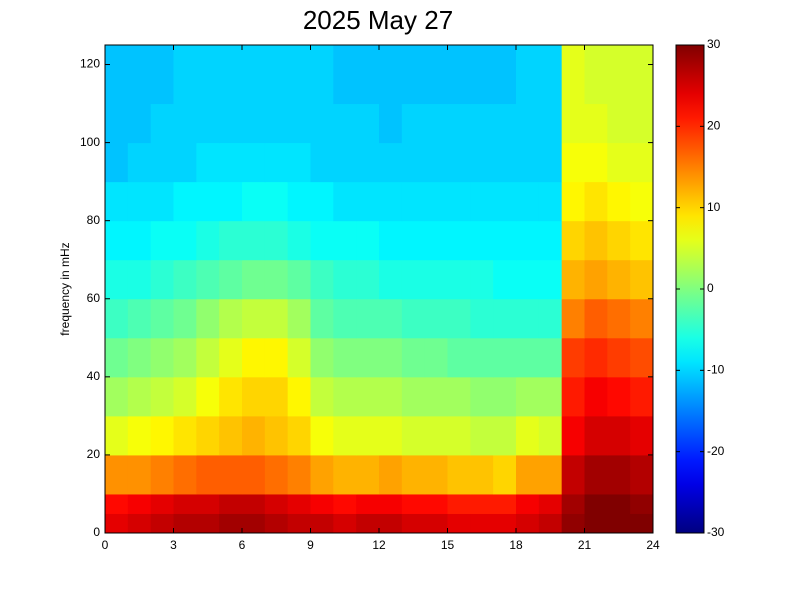  I want to click on y-tick-label: 80, so click(94, 220).